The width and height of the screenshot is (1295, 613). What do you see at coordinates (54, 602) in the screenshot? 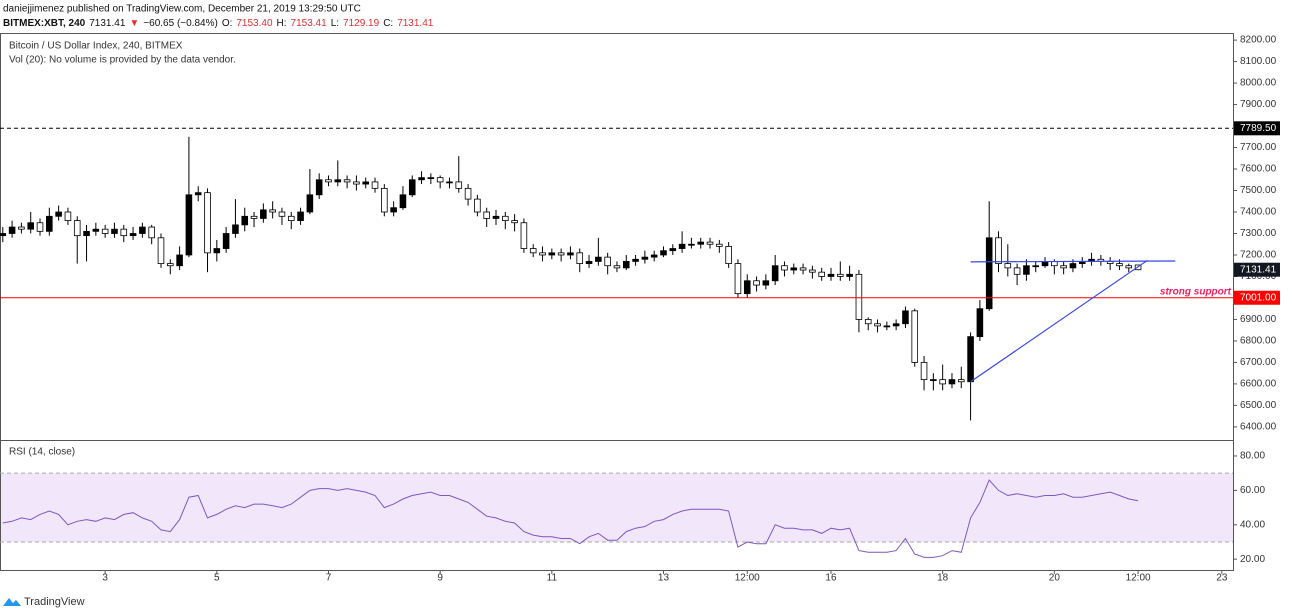
I see `footer-brand: TradingView` at bounding box center [54, 602].